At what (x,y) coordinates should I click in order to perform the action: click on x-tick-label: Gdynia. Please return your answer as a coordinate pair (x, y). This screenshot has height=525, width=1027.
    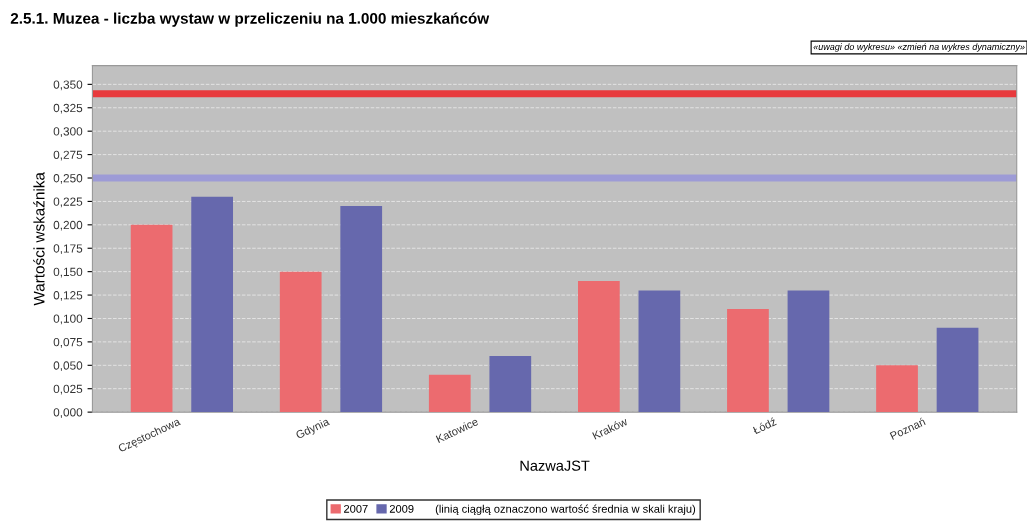
    Looking at the image, I should click on (313, 429).